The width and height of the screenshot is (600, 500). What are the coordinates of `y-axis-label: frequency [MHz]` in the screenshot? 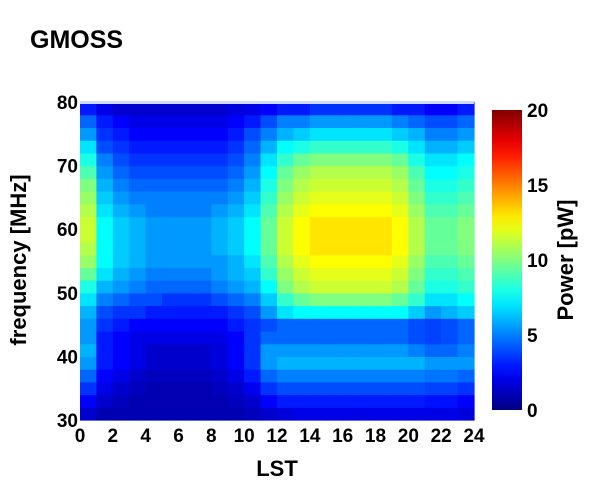 It's located at (18, 259).